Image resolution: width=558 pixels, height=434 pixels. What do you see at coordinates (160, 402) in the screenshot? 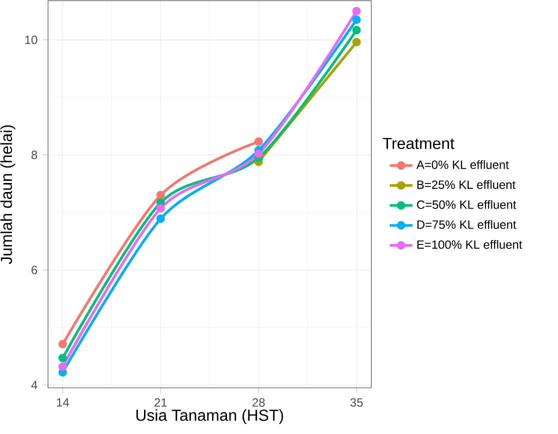
I see `x-tick-label: 21` at bounding box center [160, 402].